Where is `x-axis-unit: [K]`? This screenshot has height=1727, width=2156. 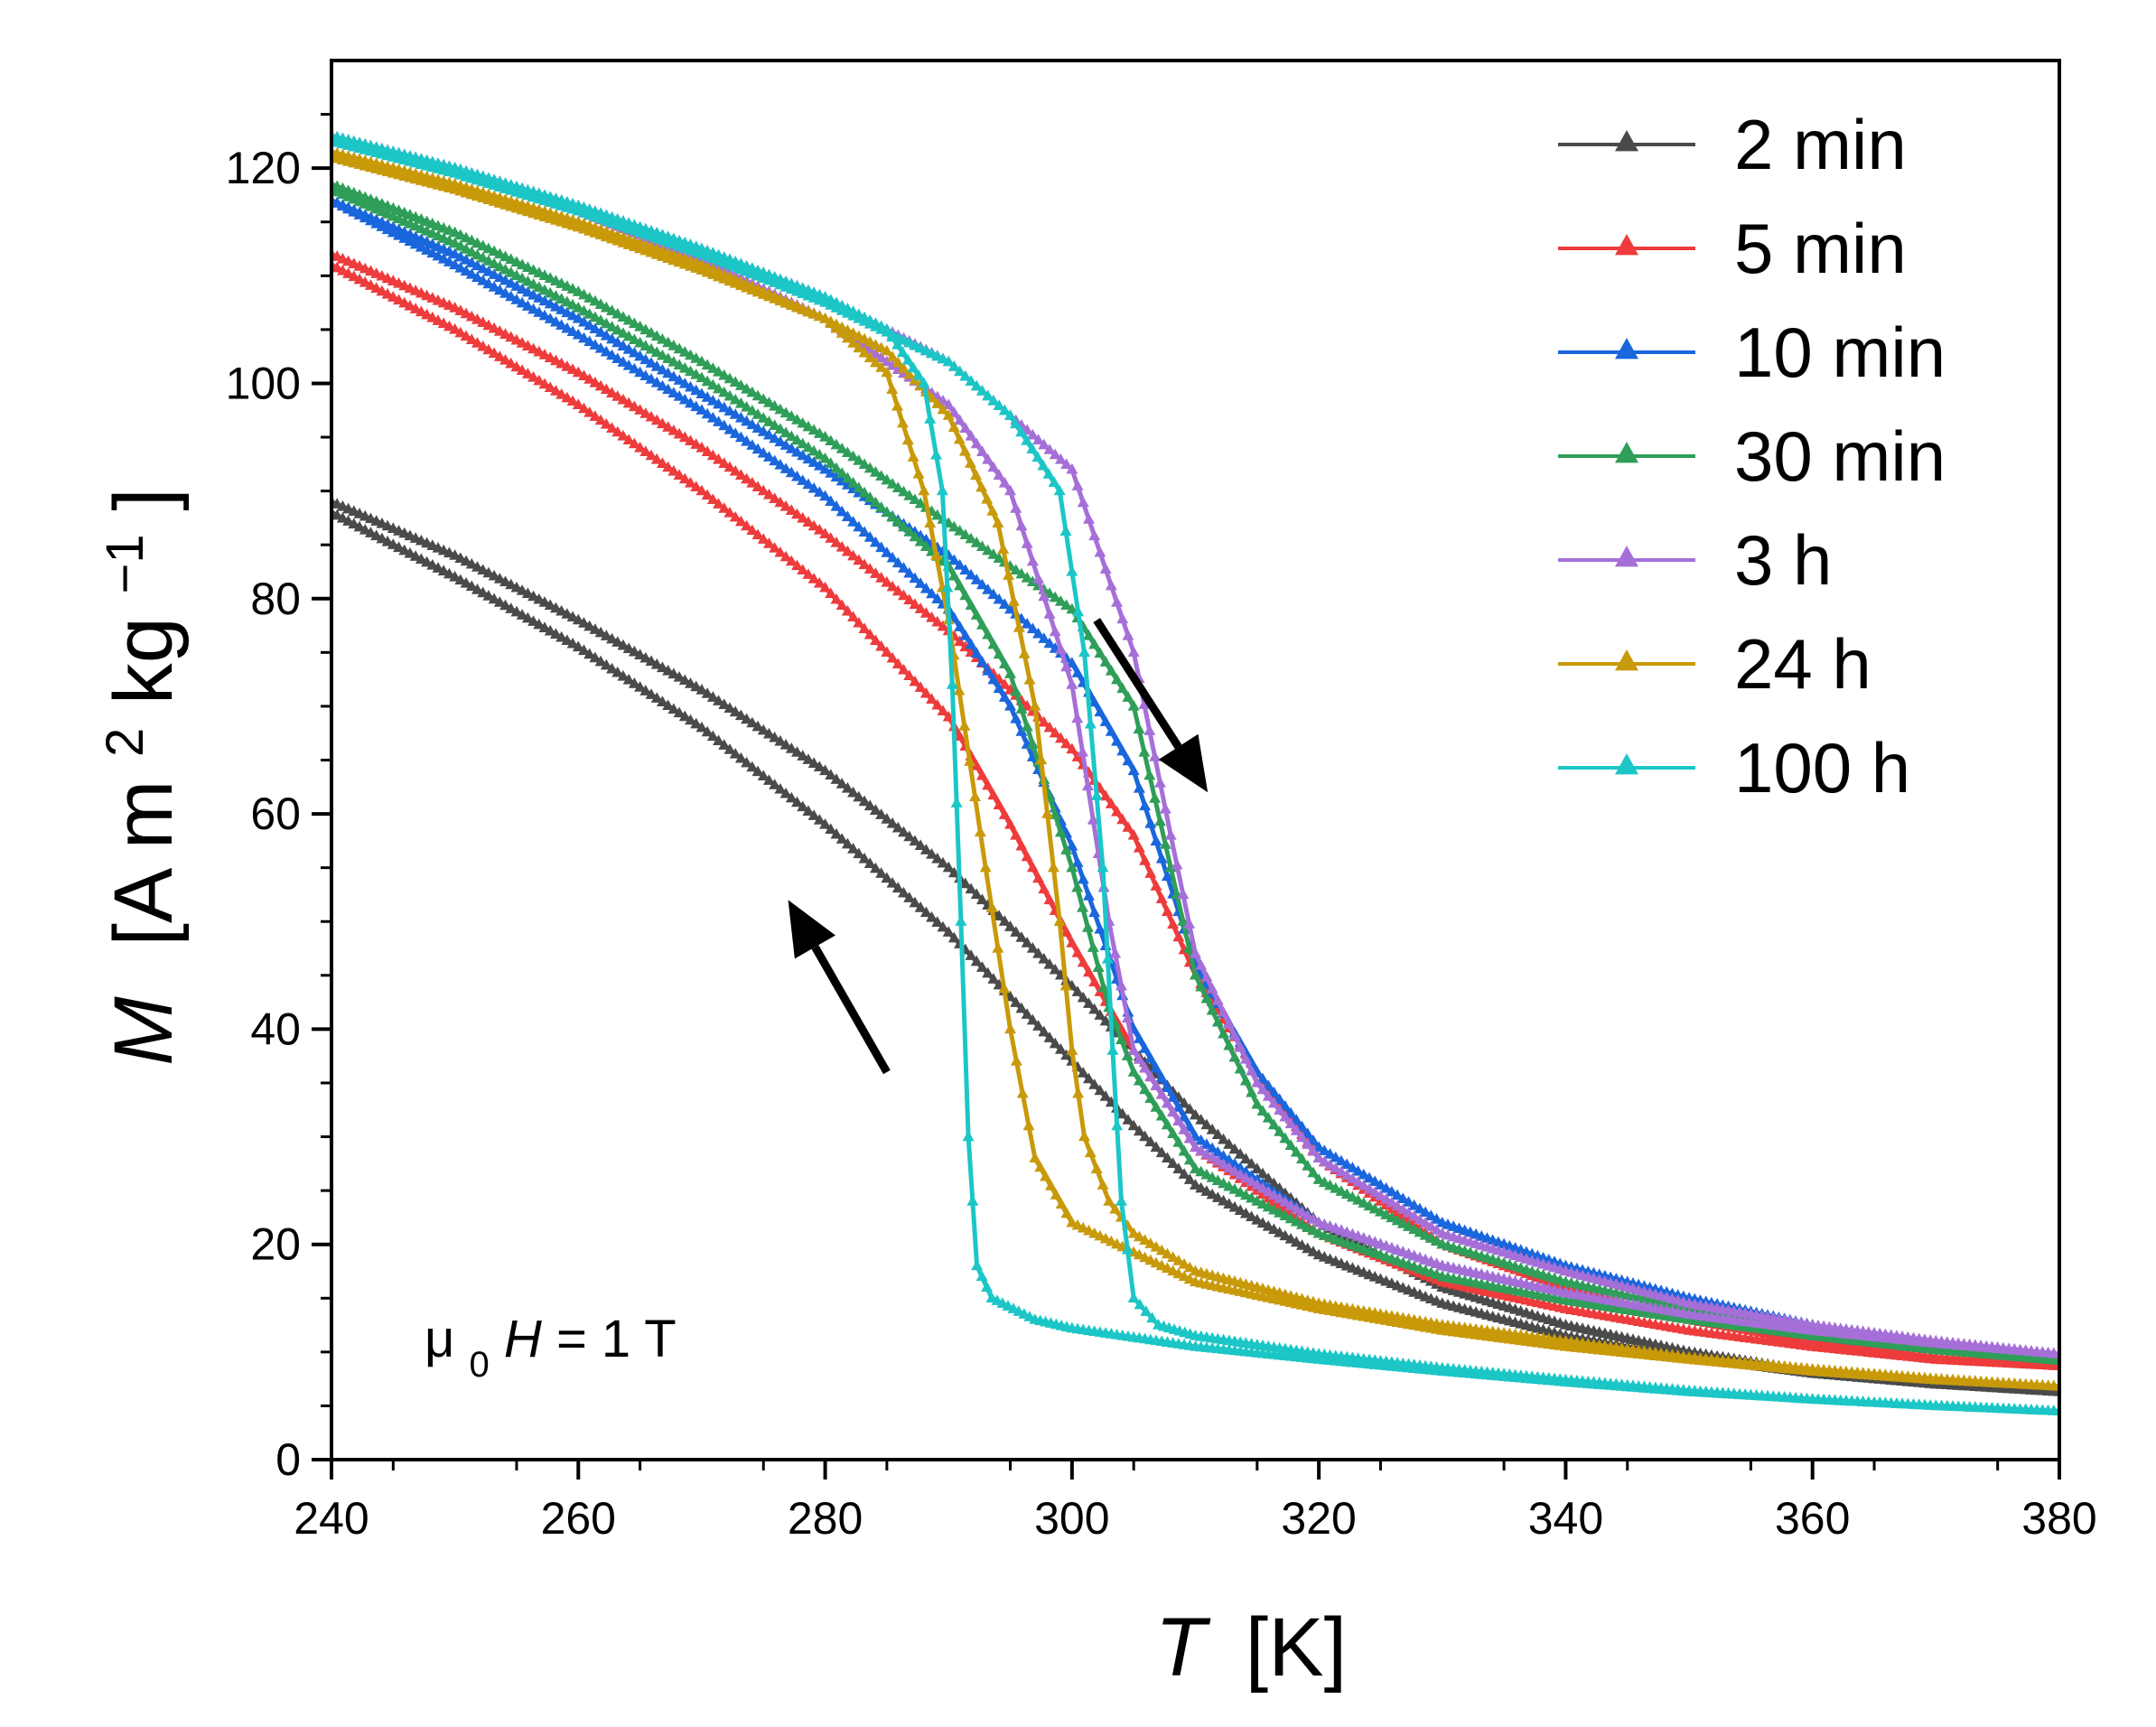 x-axis-unit: [K] is located at coordinates (1296, 1647).